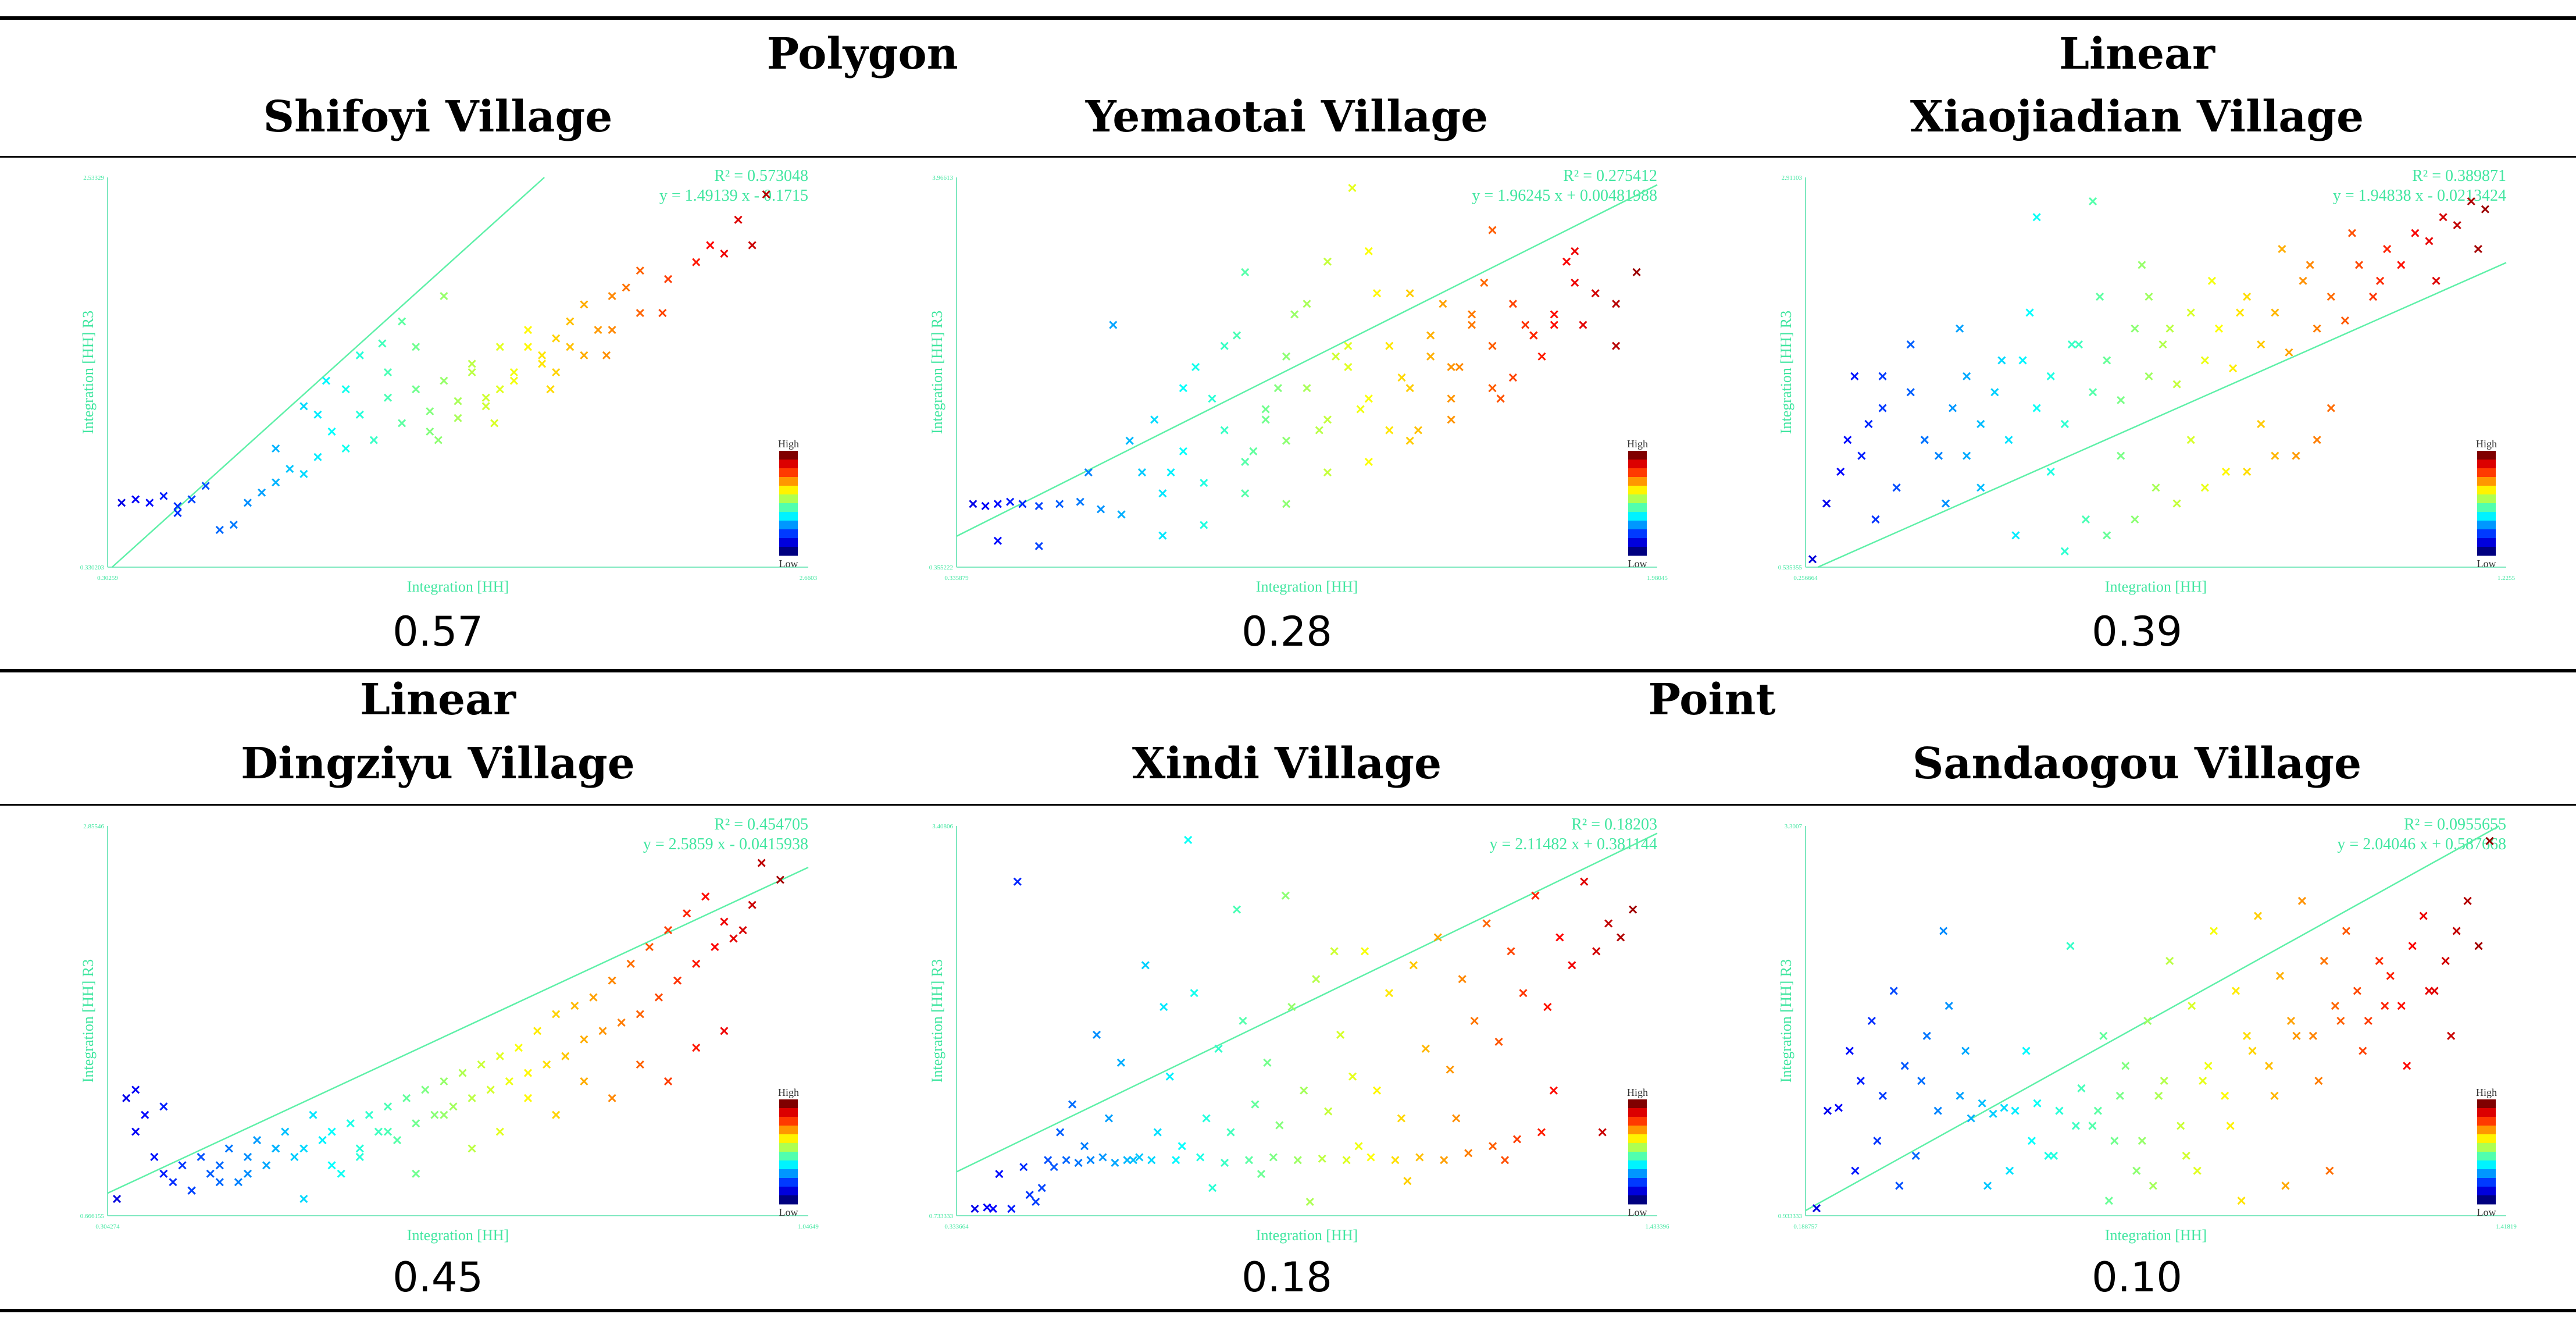 The height and width of the screenshot is (1328, 2576). What do you see at coordinates (328, 372) in the screenshot?
I see `regression-line` at bounding box center [328, 372].